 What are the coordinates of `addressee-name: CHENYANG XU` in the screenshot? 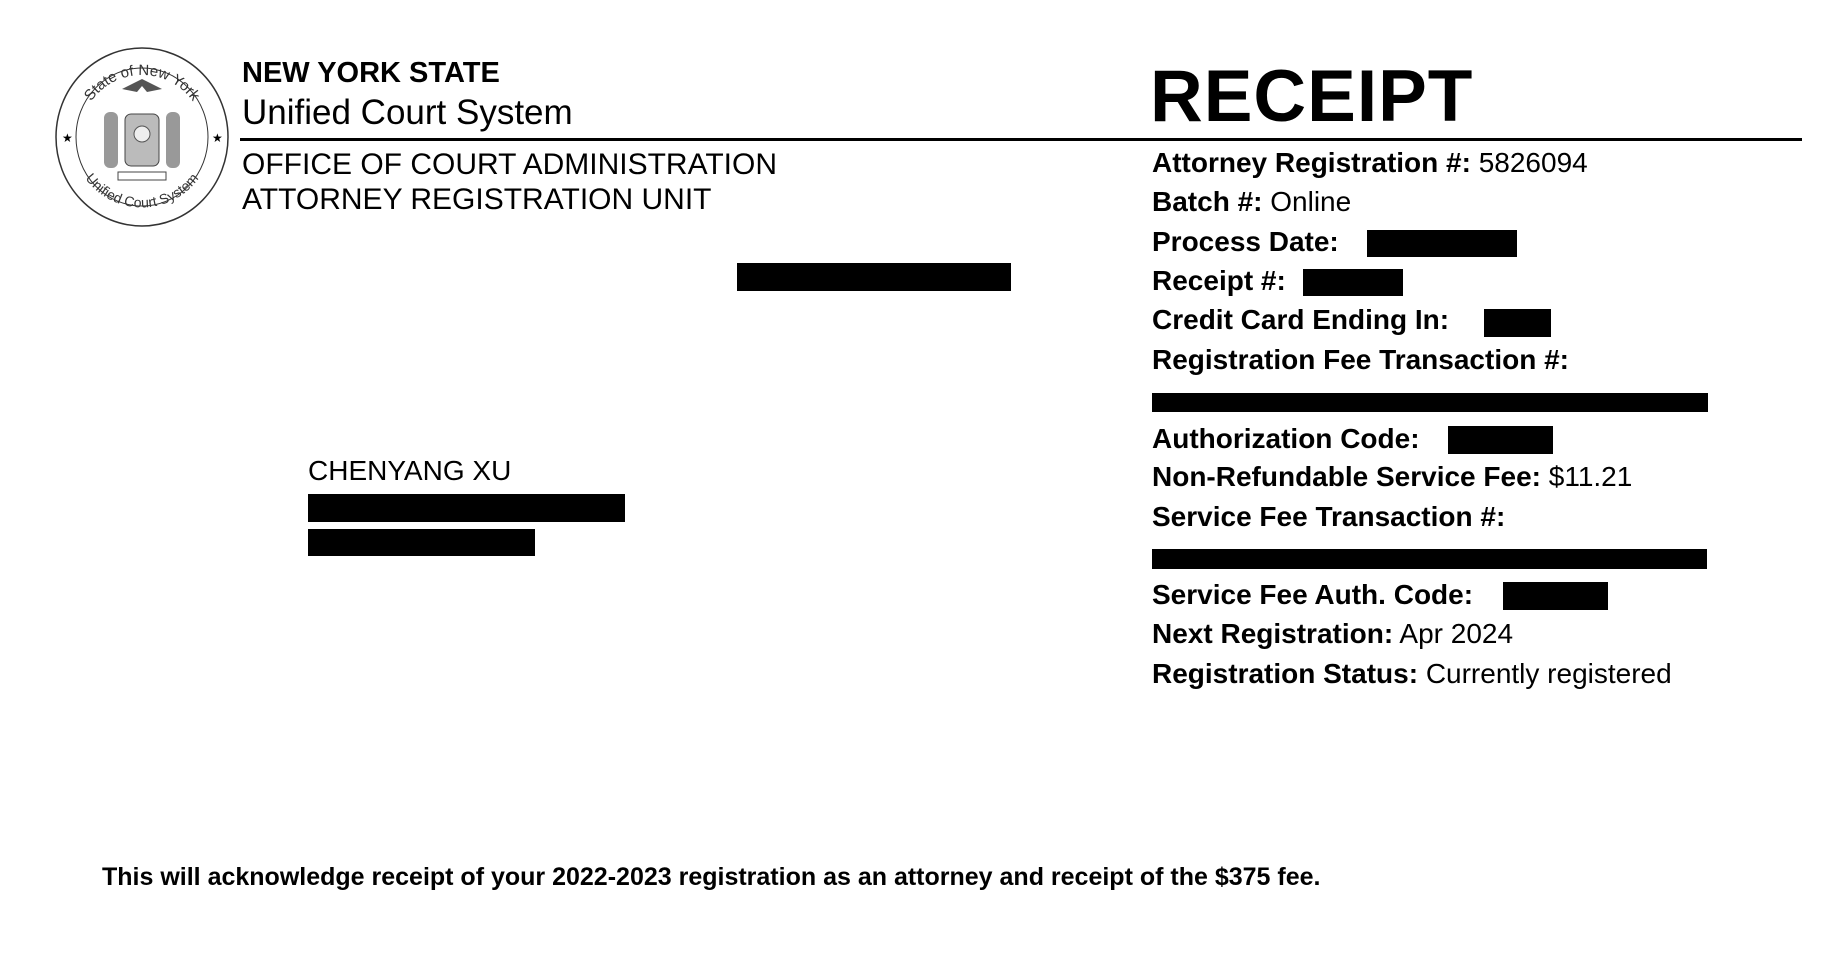 It's located at (410, 470).